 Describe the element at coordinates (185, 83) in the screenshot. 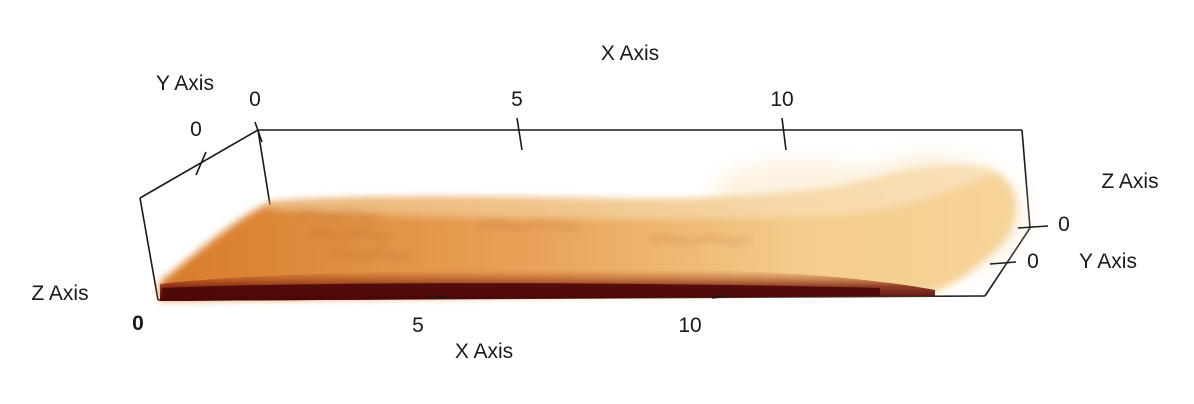

I see `y-axis-left-title: Y Axis` at that location.